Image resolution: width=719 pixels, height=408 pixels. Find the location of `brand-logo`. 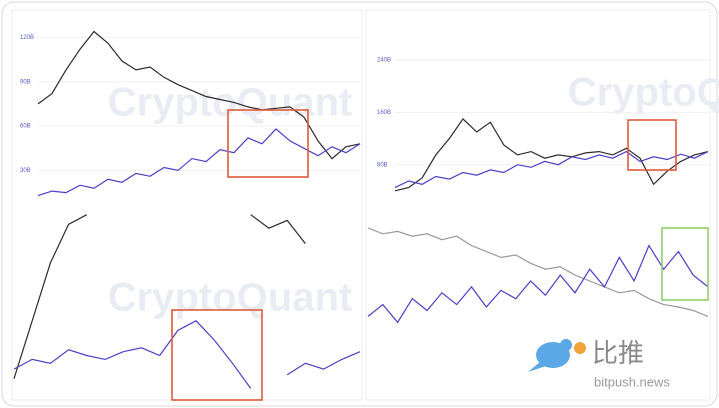

brand-logo is located at coordinates (557, 355).